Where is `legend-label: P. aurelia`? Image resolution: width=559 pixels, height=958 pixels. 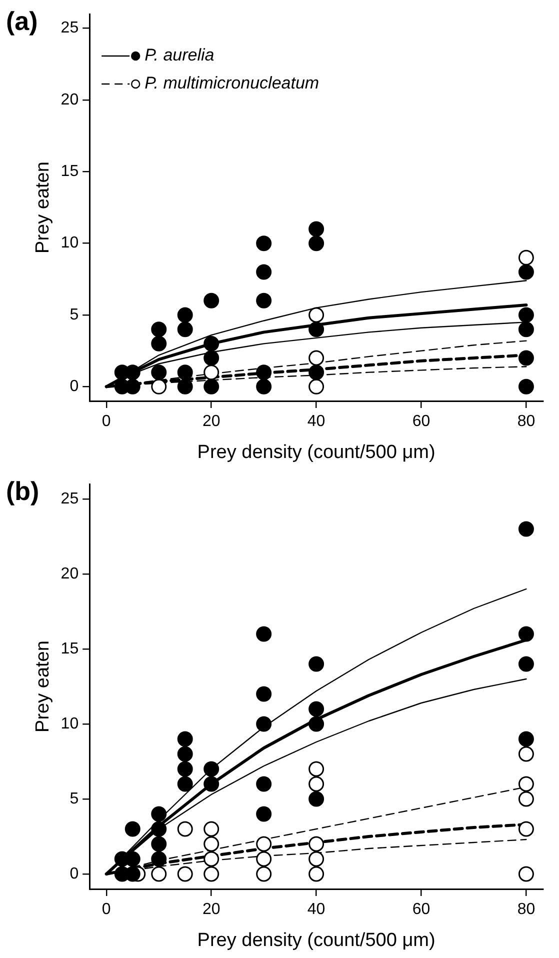 legend-label: P. aurelia is located at coordinates (179, 55).